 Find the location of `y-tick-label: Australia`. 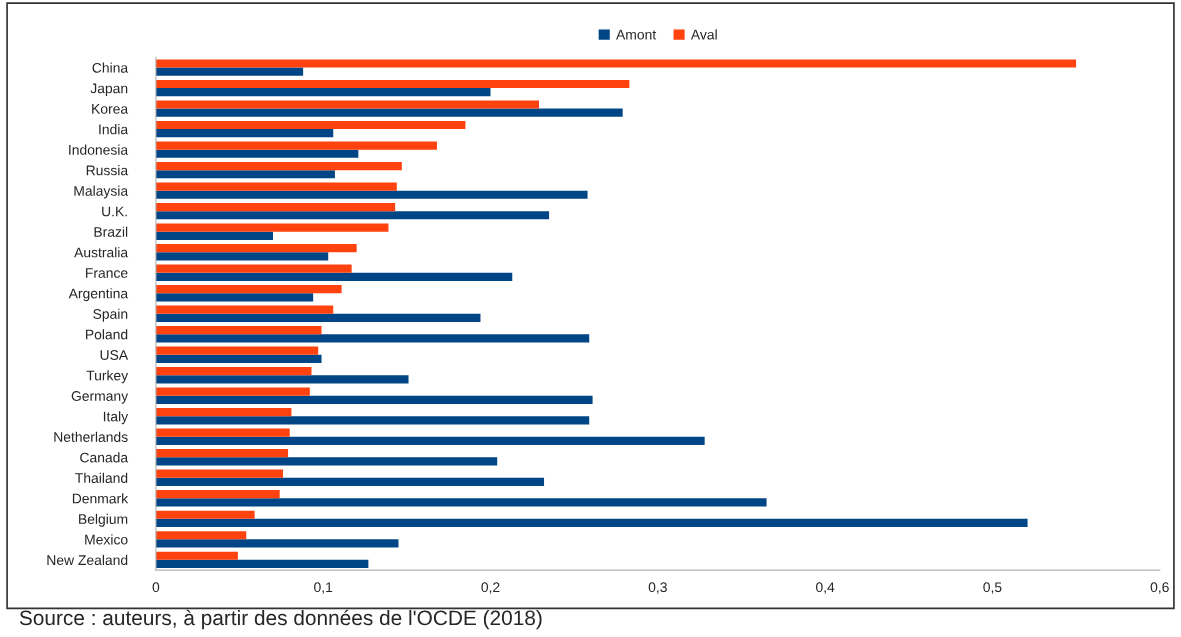

y-tick-label: Australia is located at coordinates (101, 252).